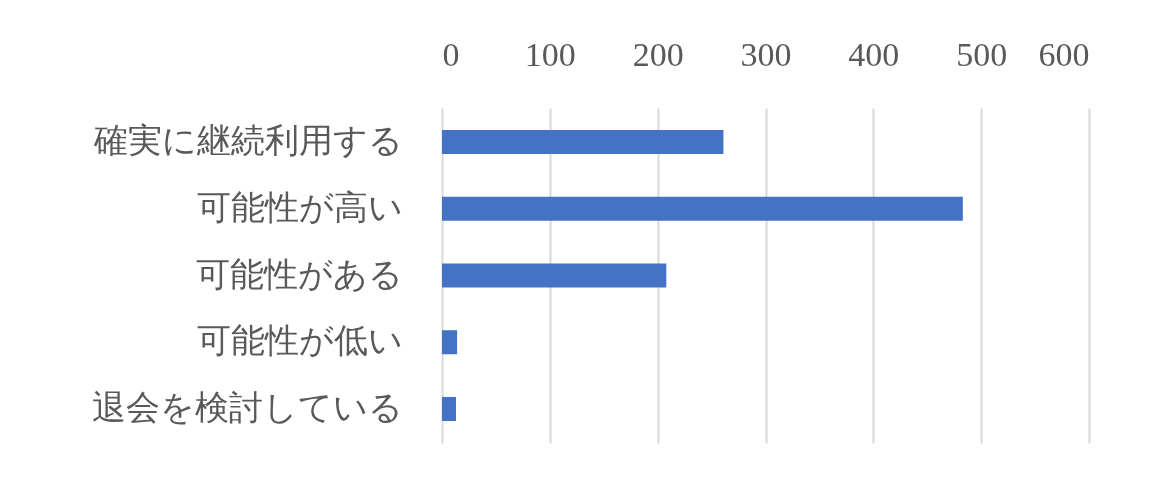 The width and height of the screenshot is (1176, 494). I want to click on x-tick-label: 500, so click(982, 54).